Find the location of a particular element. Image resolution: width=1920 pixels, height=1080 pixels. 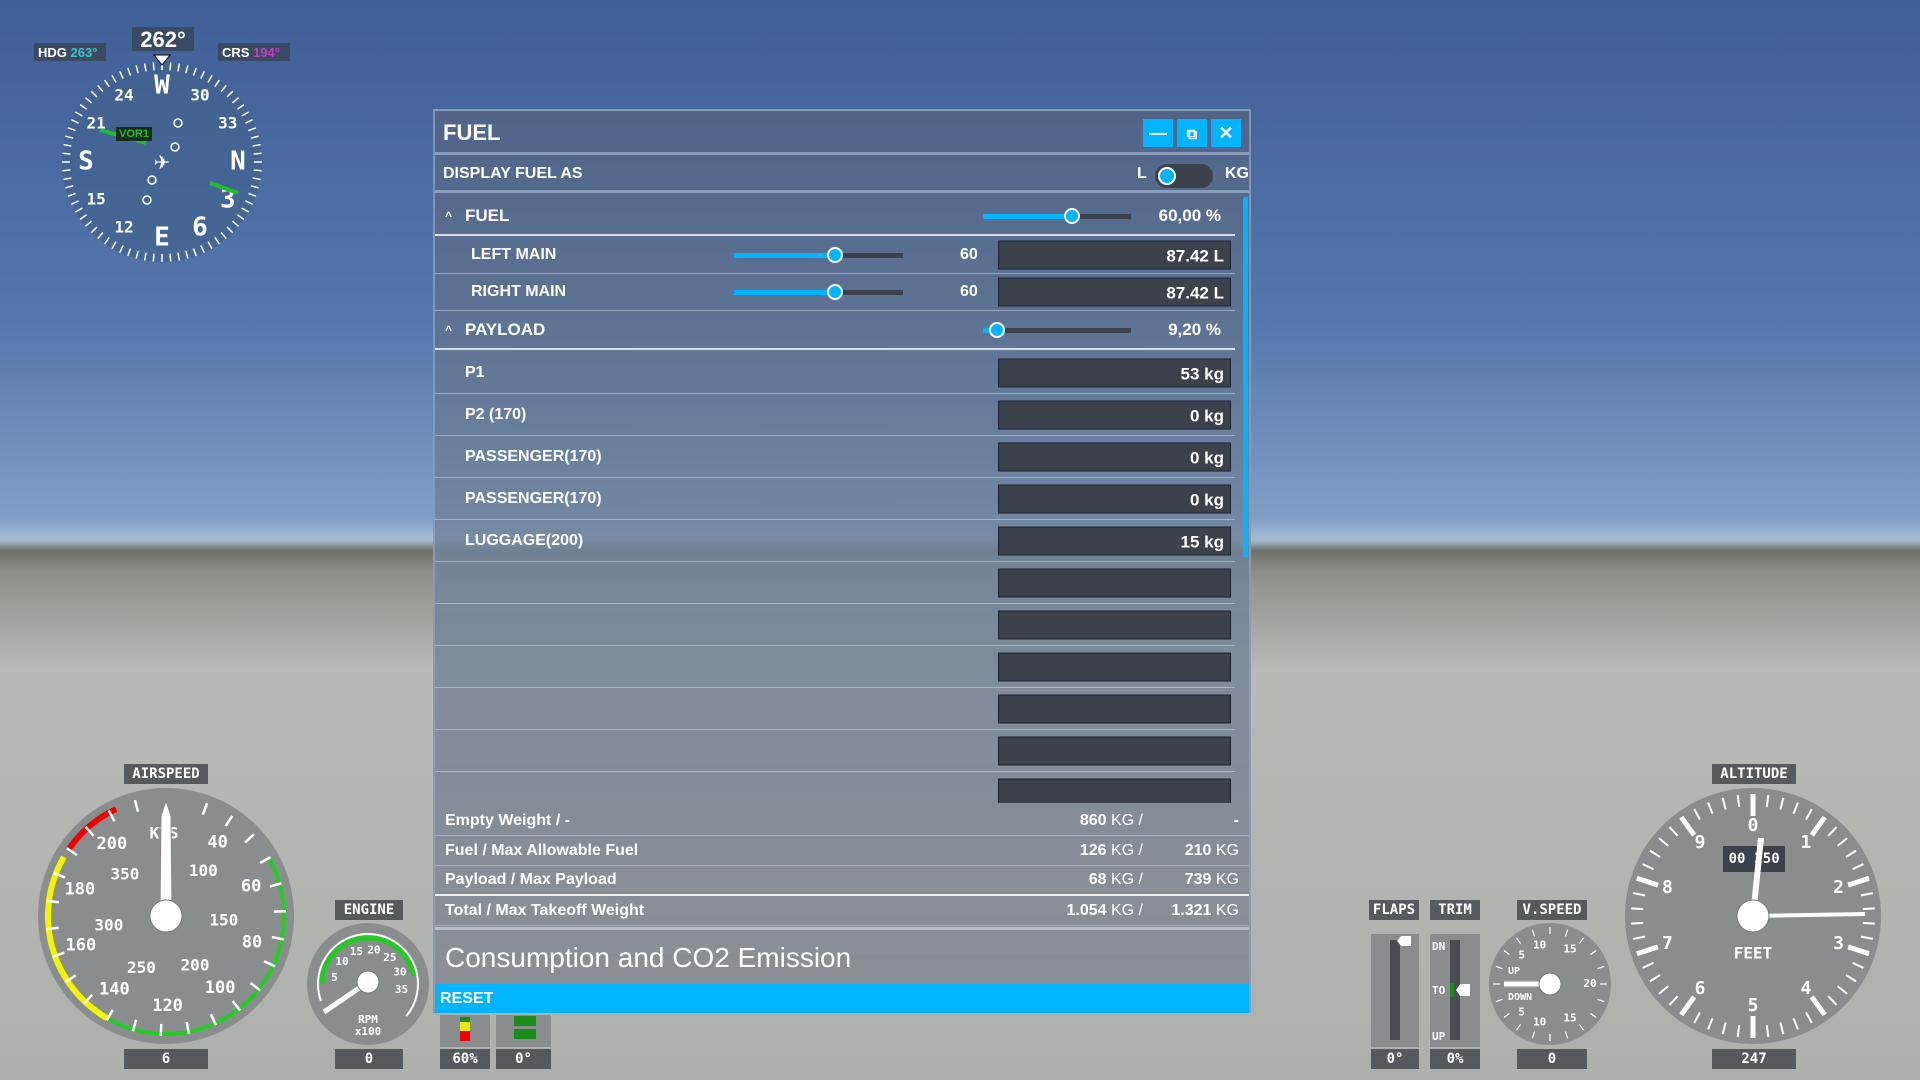

payload-total-percent: 9,20 % is located at coordinates (1194, 329).